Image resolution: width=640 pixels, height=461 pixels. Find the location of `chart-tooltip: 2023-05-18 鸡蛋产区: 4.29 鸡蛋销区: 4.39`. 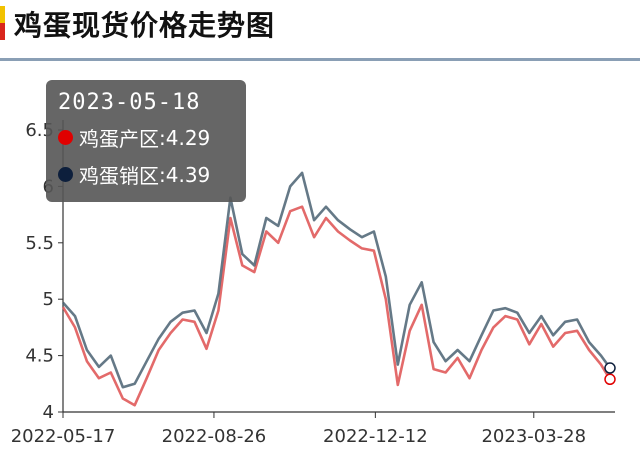

chart-tooltip: 2023-05-18 鸡蛋产区: 4.29 鸡蛋销区: 4.39 is located at coordinates (146, 141).